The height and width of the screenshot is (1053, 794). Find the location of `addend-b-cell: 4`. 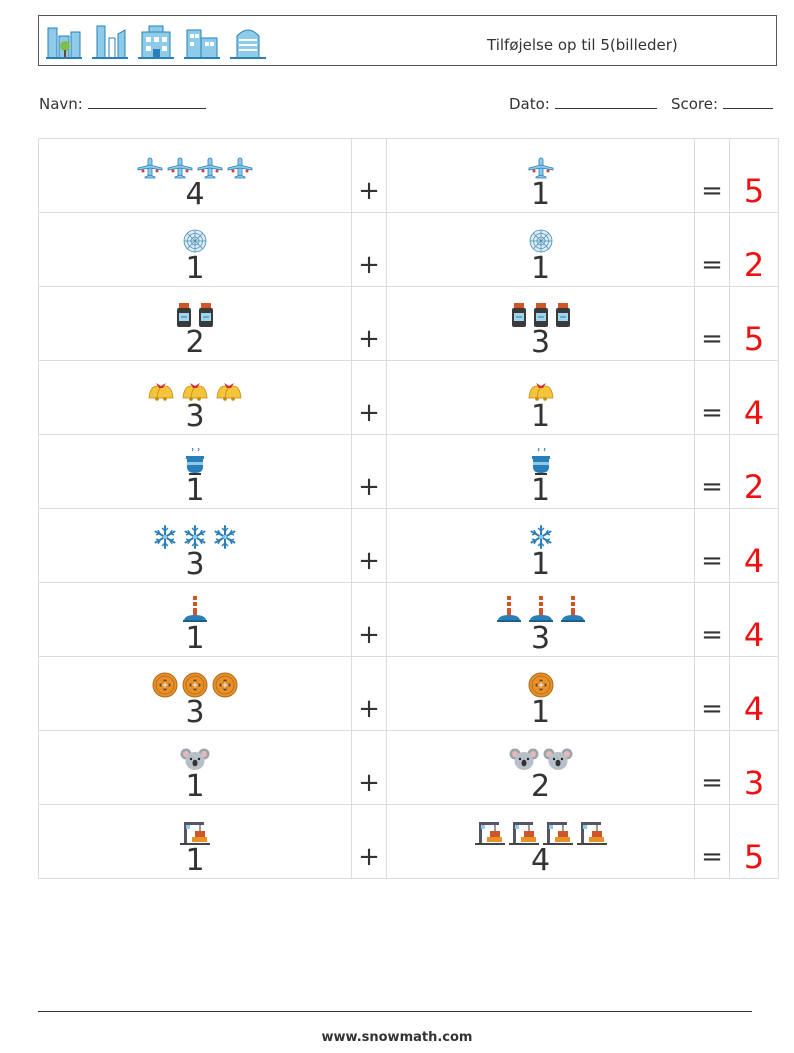

addend-b-cell: 4 is located at coordinates (540, 841).